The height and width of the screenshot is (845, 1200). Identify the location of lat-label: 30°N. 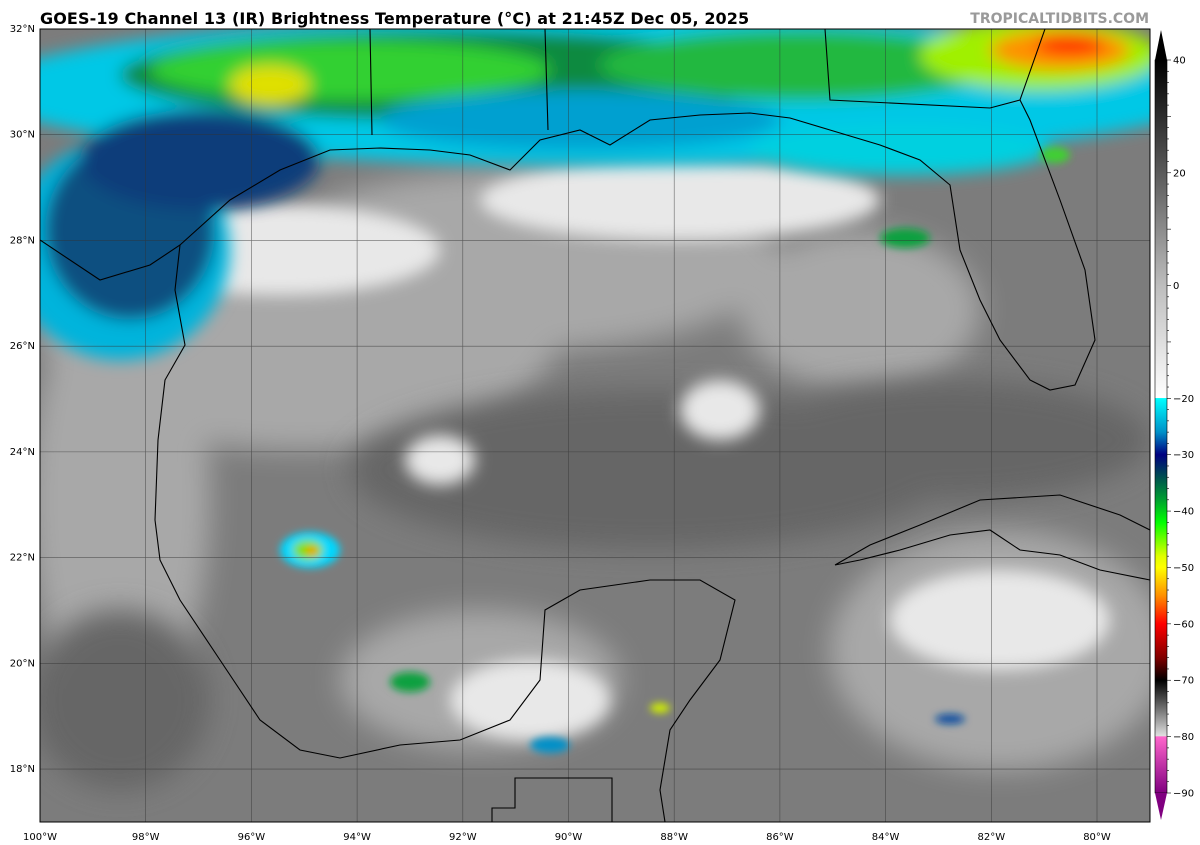
(22, 135).